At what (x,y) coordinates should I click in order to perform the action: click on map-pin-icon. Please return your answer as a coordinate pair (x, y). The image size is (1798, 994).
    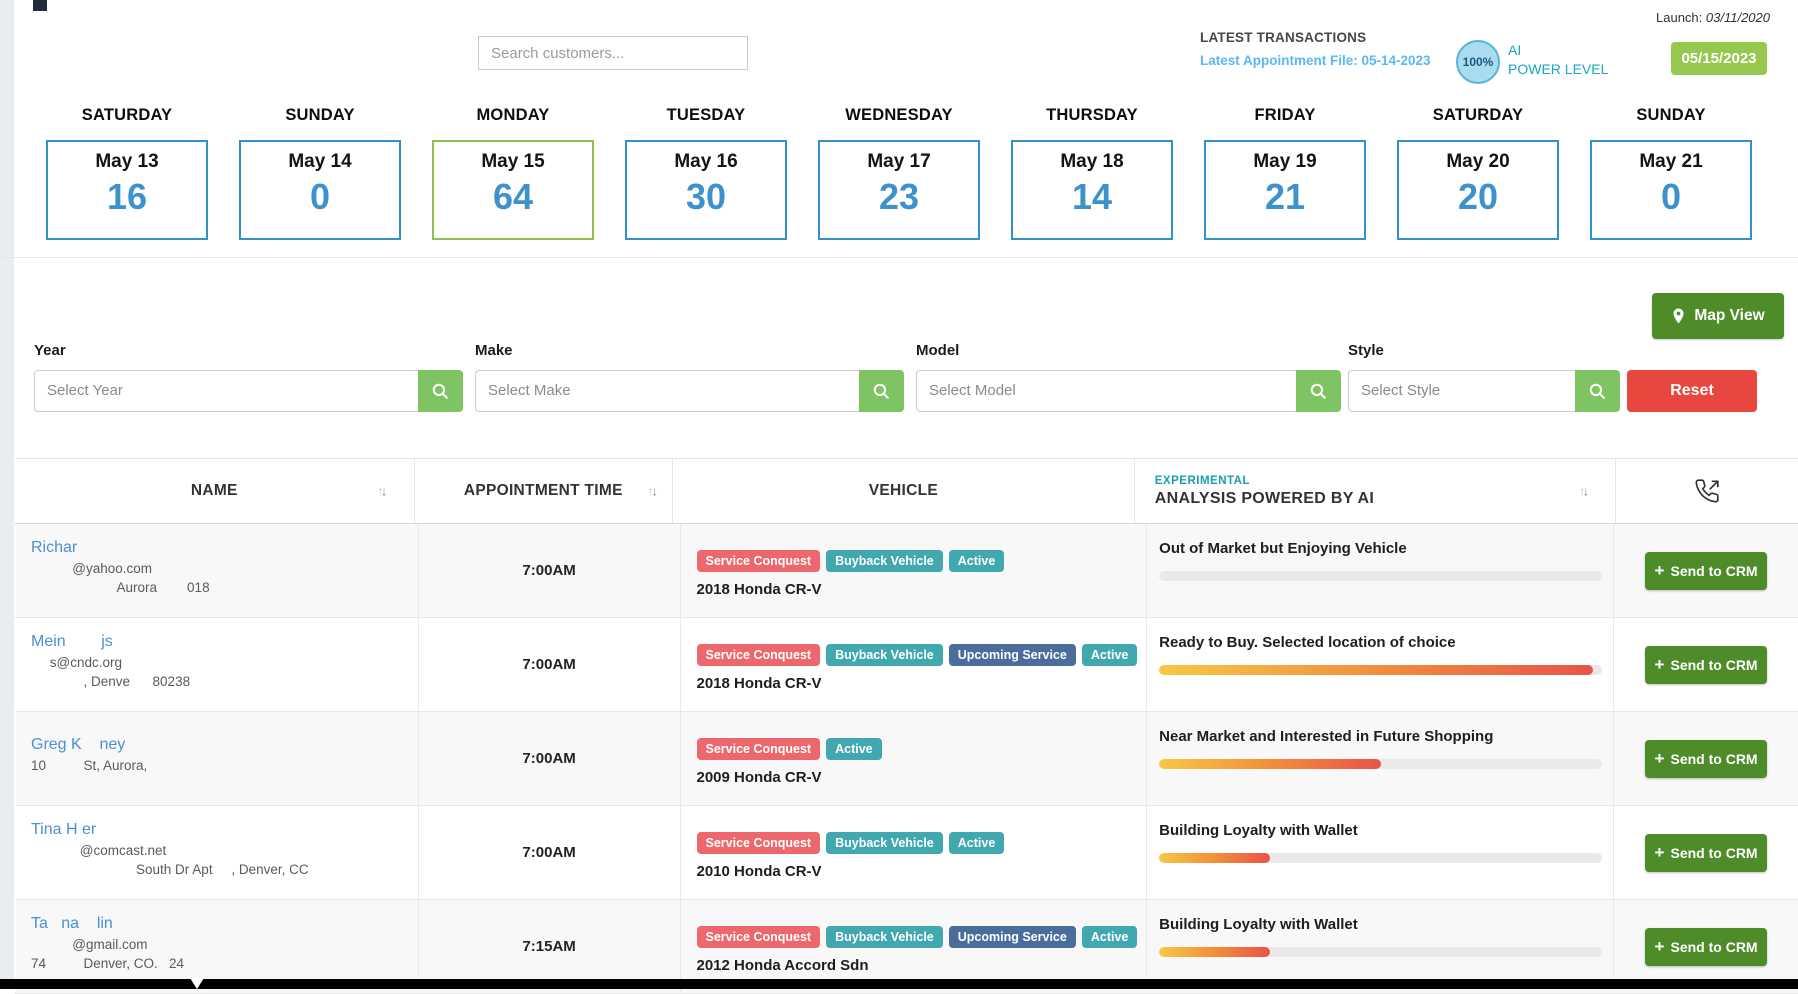
    Looking at the image, I should click on (1678, 316).